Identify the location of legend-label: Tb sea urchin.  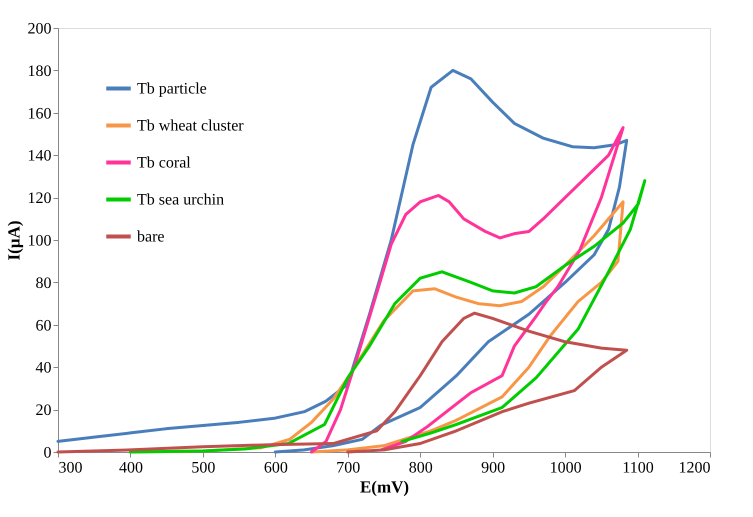
(180, 200).